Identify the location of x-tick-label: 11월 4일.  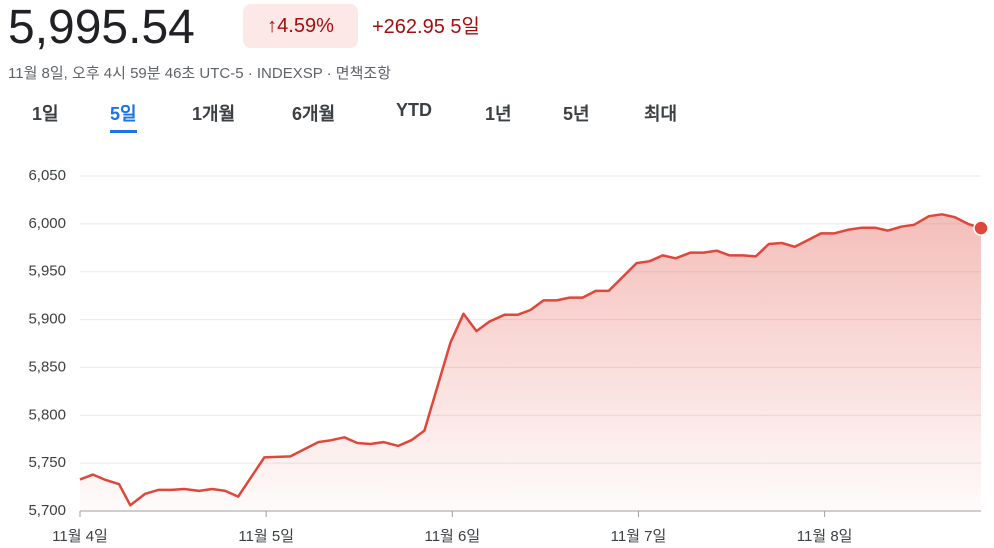
(80, 536).